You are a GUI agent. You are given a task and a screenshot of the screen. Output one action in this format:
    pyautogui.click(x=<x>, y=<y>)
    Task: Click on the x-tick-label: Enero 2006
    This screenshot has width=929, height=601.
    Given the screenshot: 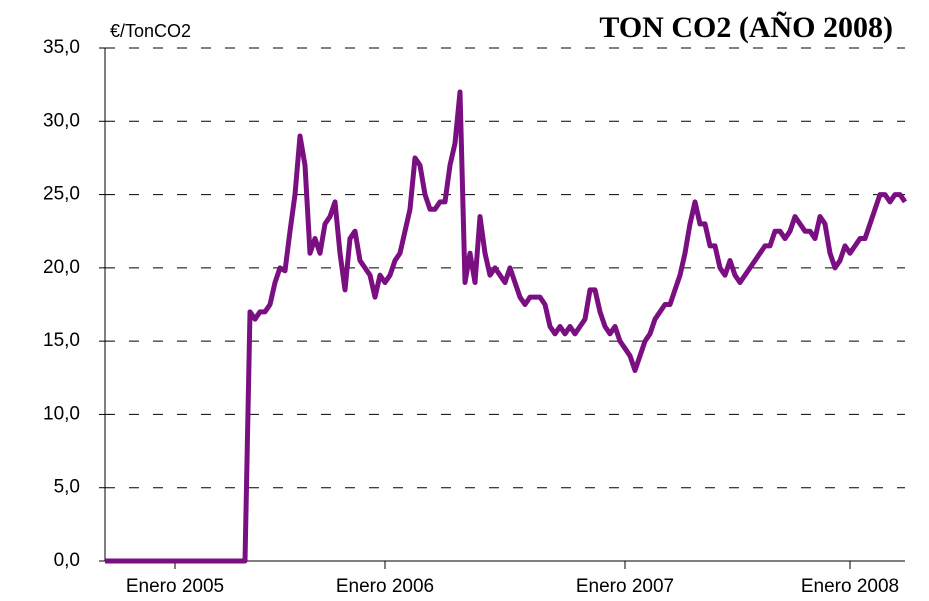 What is the action you would take?
    pyautogui.click(x=385, y=586)
    